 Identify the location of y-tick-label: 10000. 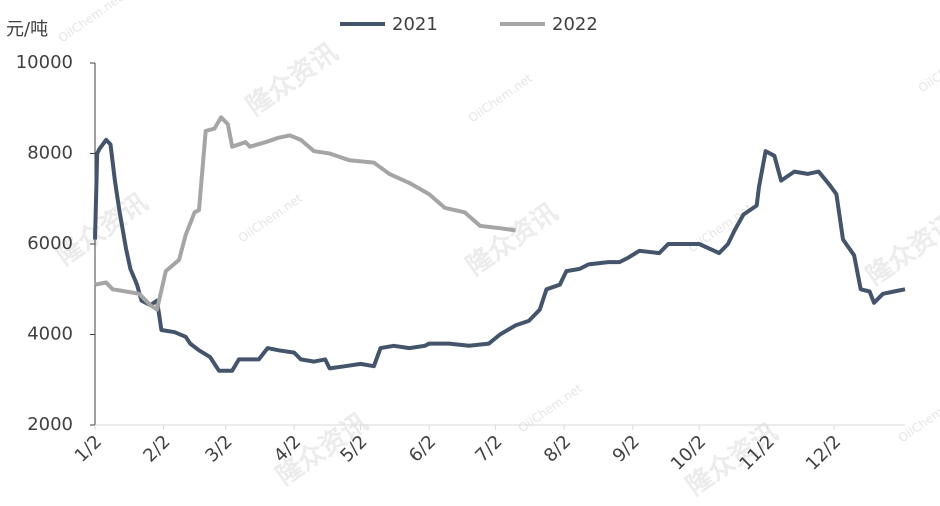
(44, 62).